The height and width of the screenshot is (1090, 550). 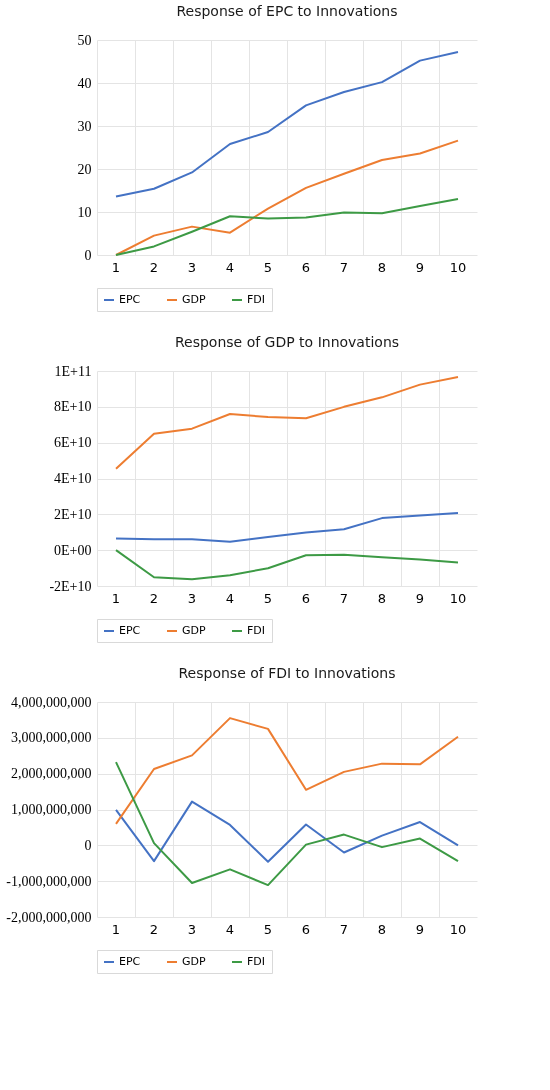 What do you see at coordinates (73, 443) in the screenshot?
I see `y-tick-label: 6E+10` at bounding box center [73, 443].